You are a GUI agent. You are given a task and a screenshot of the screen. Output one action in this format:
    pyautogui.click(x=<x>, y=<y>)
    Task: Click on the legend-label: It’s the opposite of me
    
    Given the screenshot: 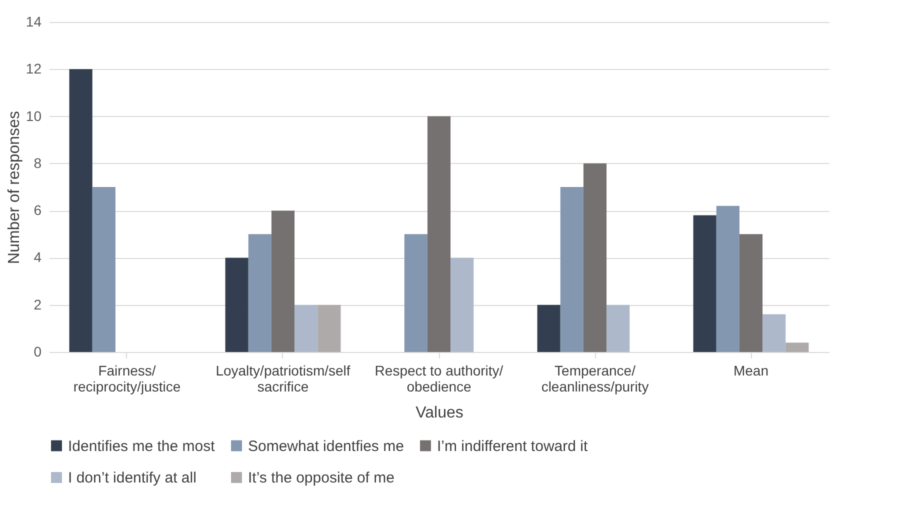 What is the action you would take?
    pyautogui.click(x=321, y=478)
    